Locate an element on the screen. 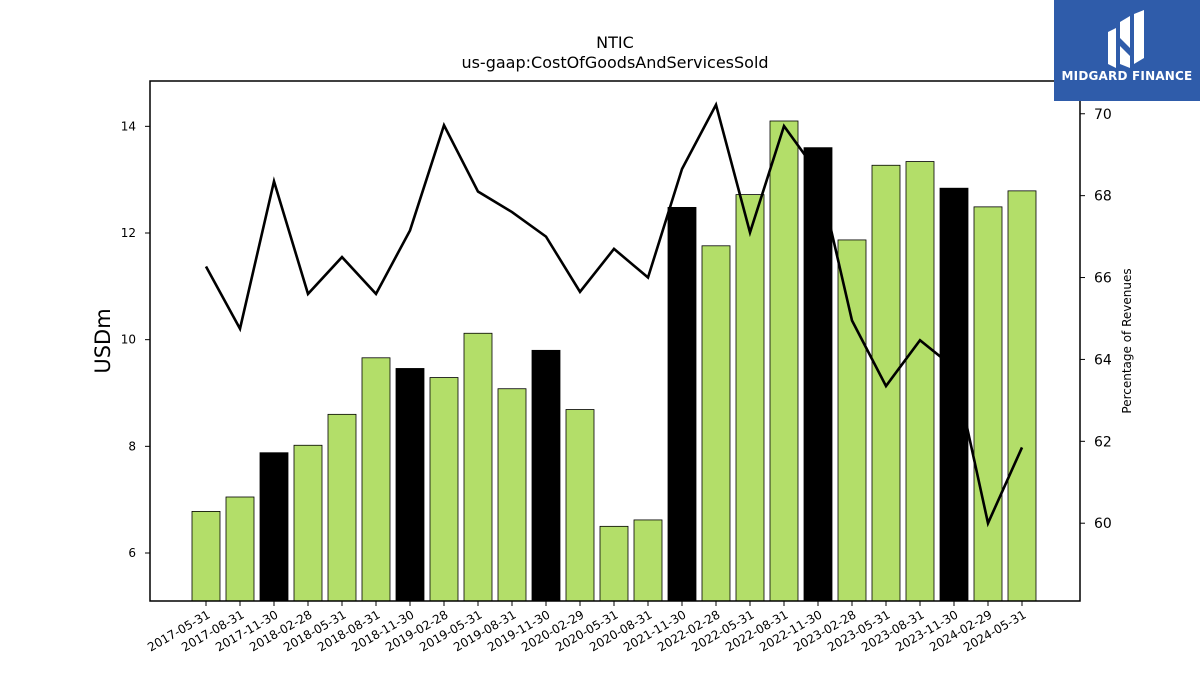  y-tick-label: 12 is located at coordinates (128, 233).